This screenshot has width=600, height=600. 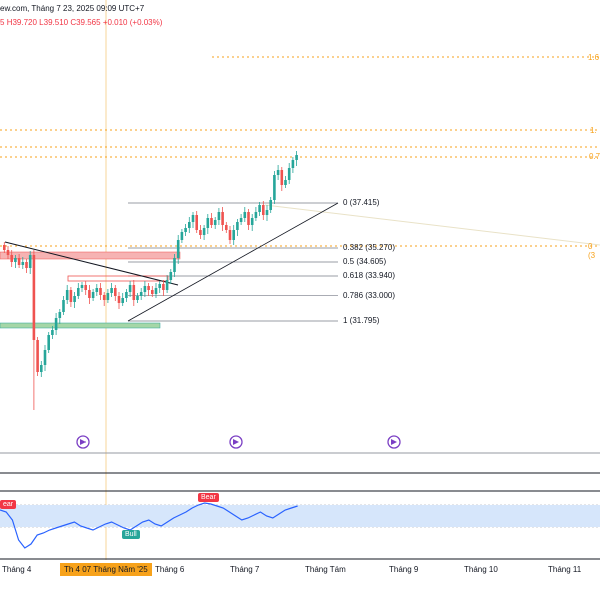 What do you see at coordinates (594, 156) in the screenshot?
I see `right-level-label: 0.7` at bounding box center [594, 156].